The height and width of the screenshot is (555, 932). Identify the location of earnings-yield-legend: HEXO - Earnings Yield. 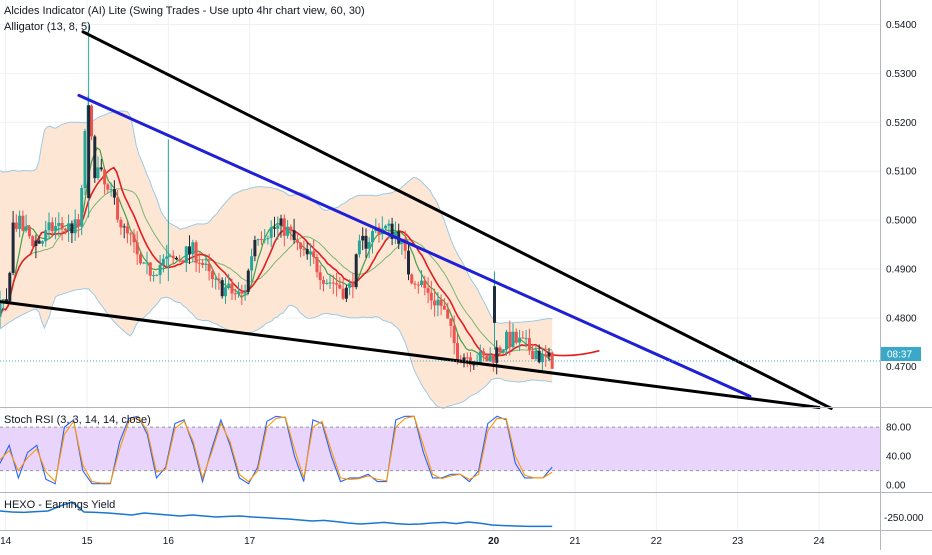
(60, 505).